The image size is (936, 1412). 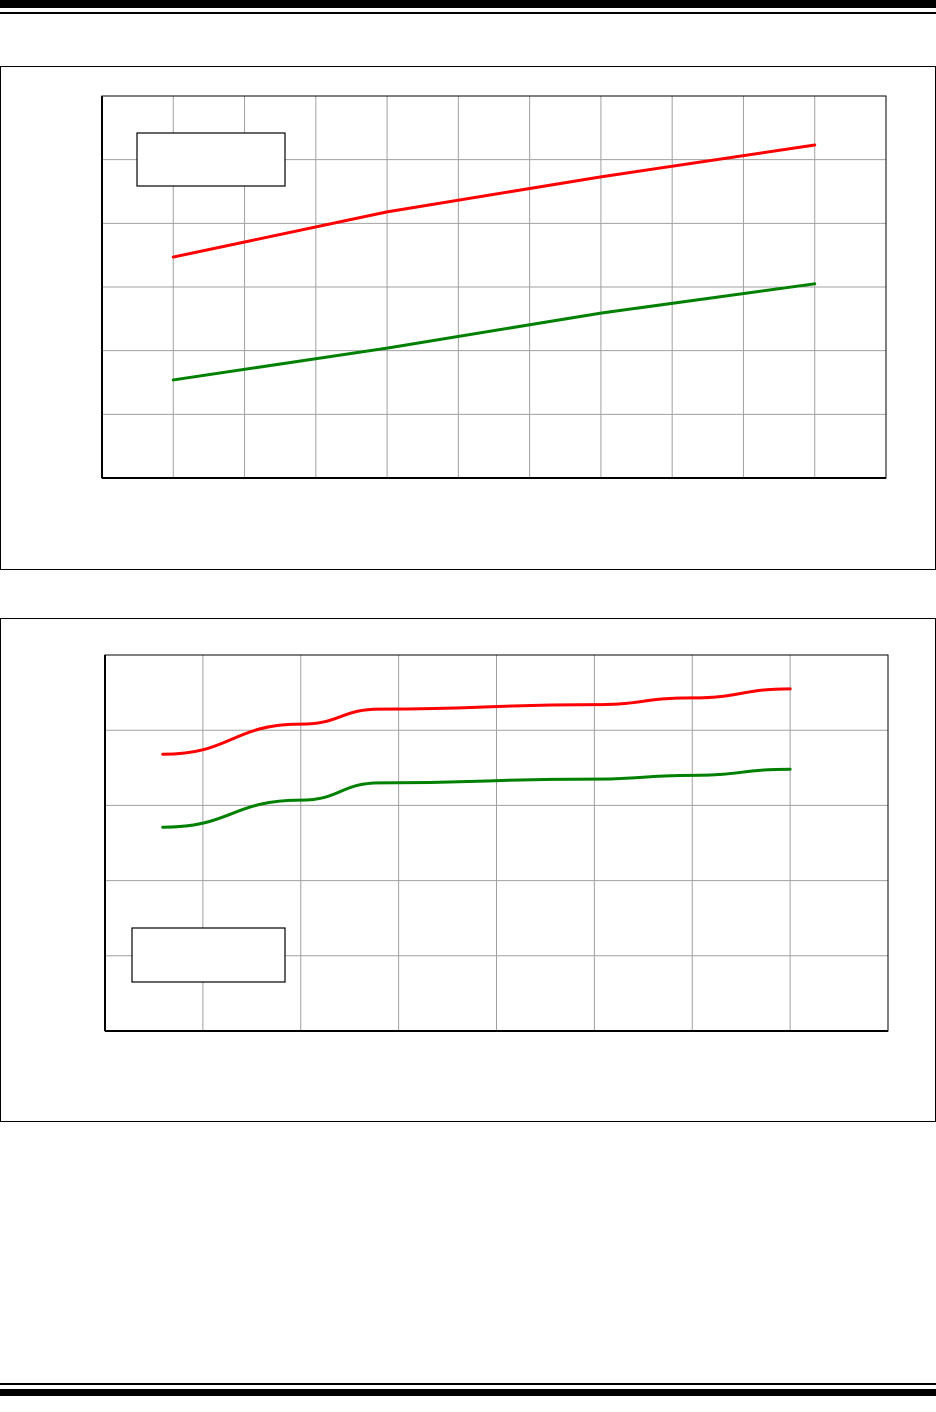 I want to click on footer-rule-thin, so click(x=468, y=1384).